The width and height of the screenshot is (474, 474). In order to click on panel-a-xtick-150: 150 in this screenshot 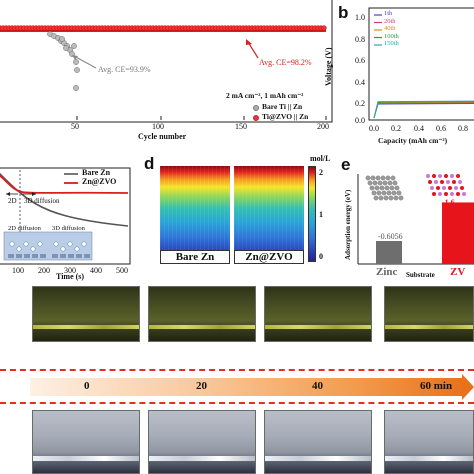, I will do `click(241, 126)`.